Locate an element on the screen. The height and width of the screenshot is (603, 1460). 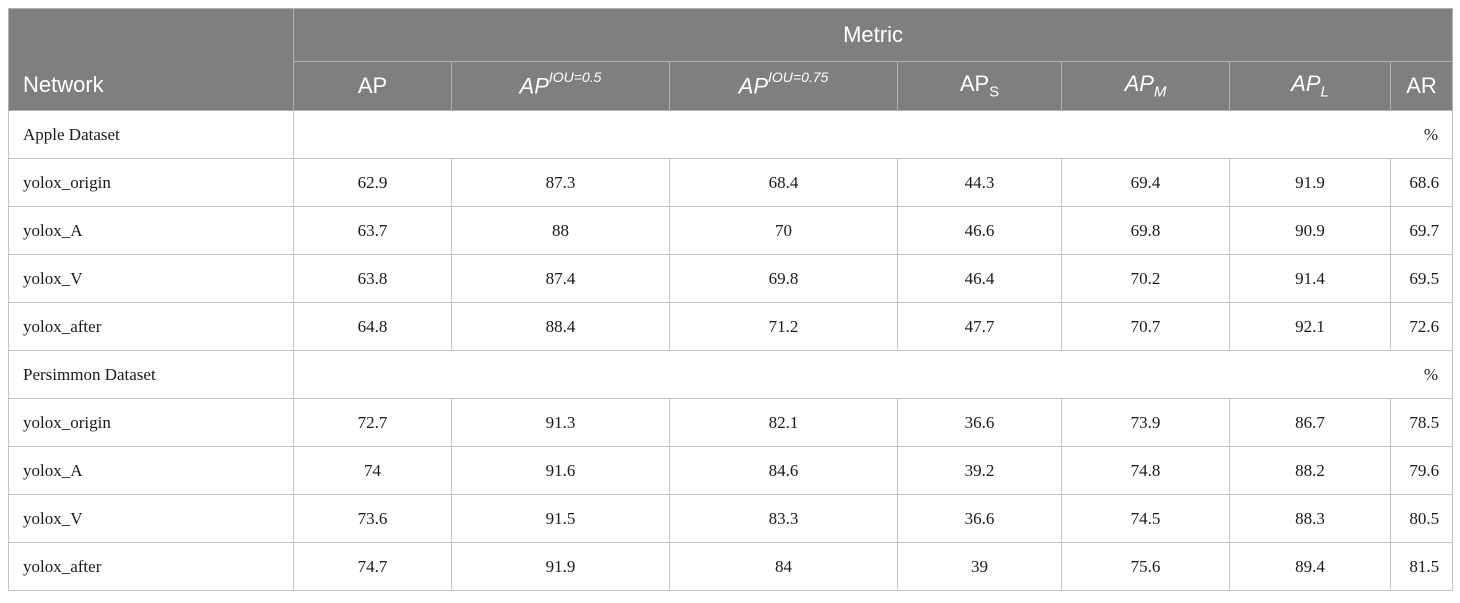
table-row: yolox_A 74 91.6 84.6 39.2 74.8 88.2 79.6 is located at coordinates (731, 470).